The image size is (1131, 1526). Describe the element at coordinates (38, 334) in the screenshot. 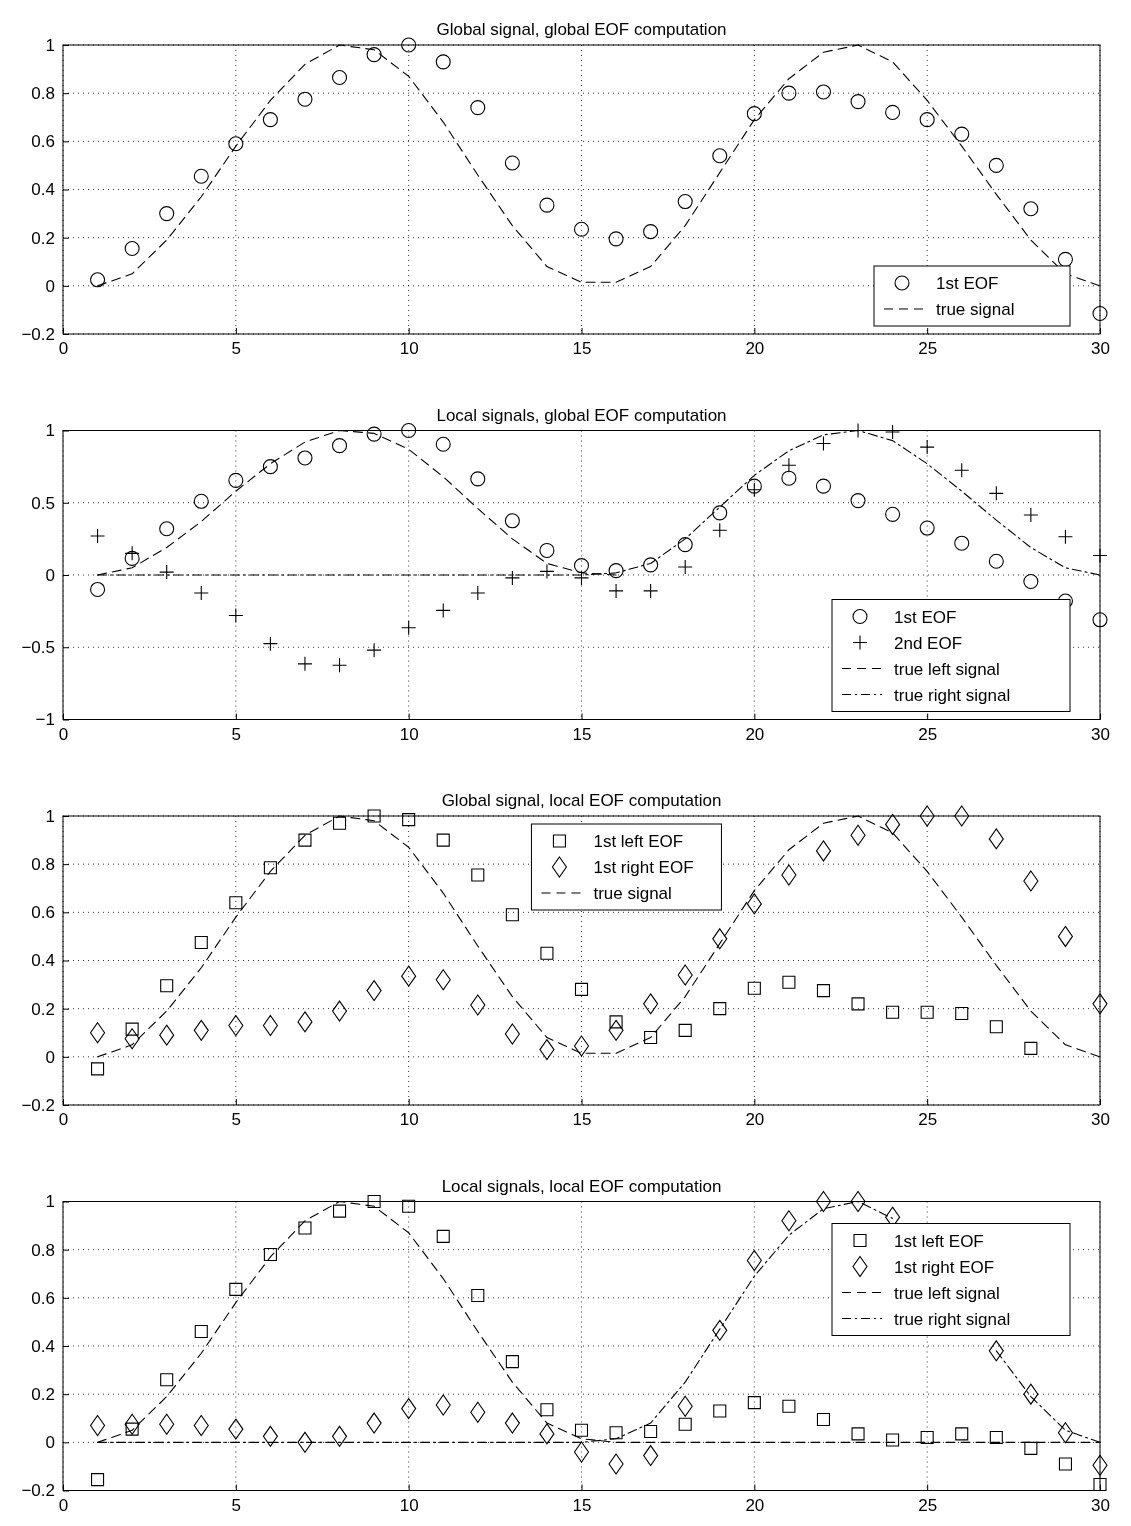

I see `y-tick-label: −0.2` at that location.